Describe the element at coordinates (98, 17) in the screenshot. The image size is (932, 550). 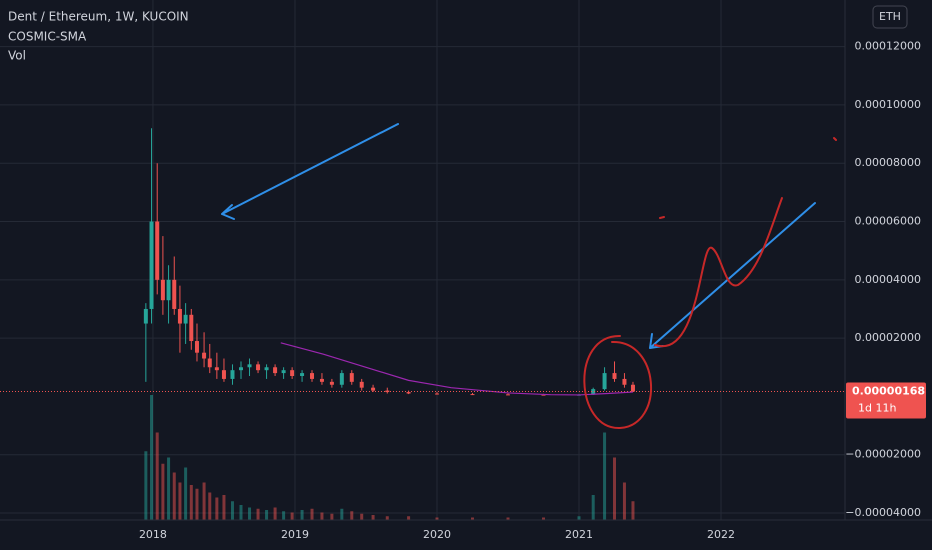
I see `symbol-title: Dent / Ethereum, 1W, KUCOIN` at that location.